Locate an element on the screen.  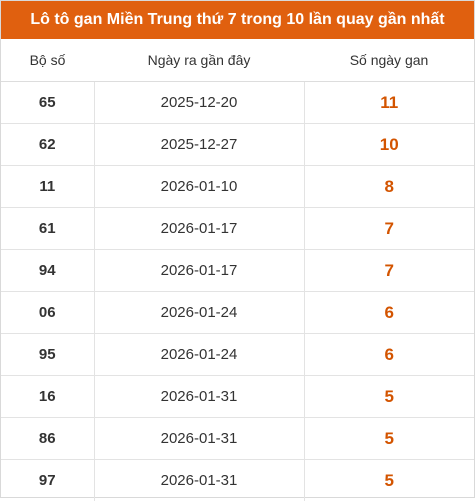
table-row: 11 2026-01-10 8 is located at coordinates (237, 187).